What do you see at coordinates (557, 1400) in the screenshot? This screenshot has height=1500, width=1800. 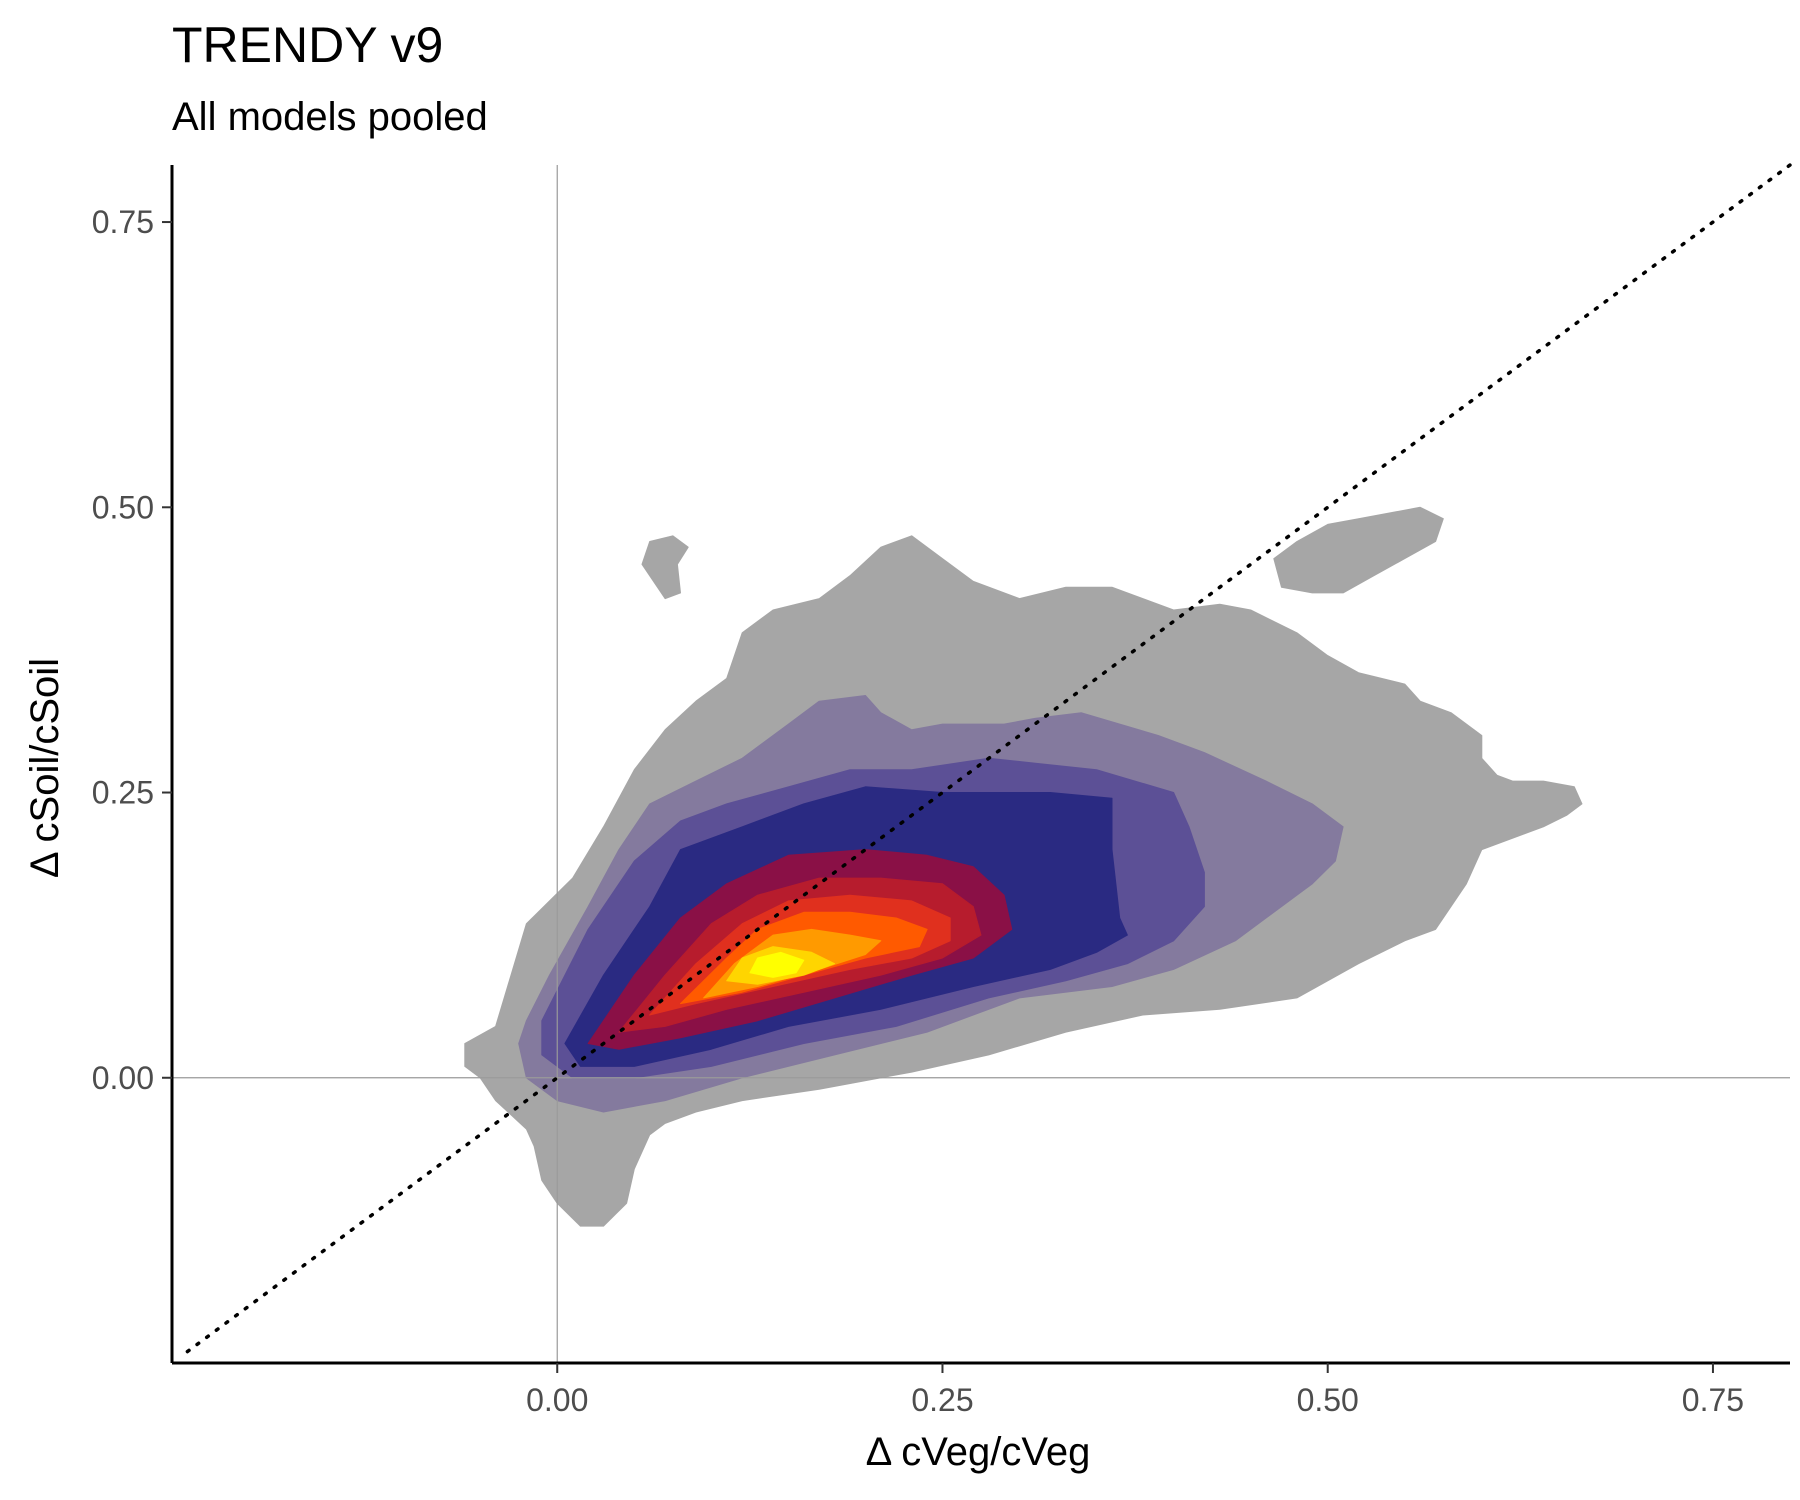 I see `x-tick-label: 0.00` at bounding box center [557, 1400].